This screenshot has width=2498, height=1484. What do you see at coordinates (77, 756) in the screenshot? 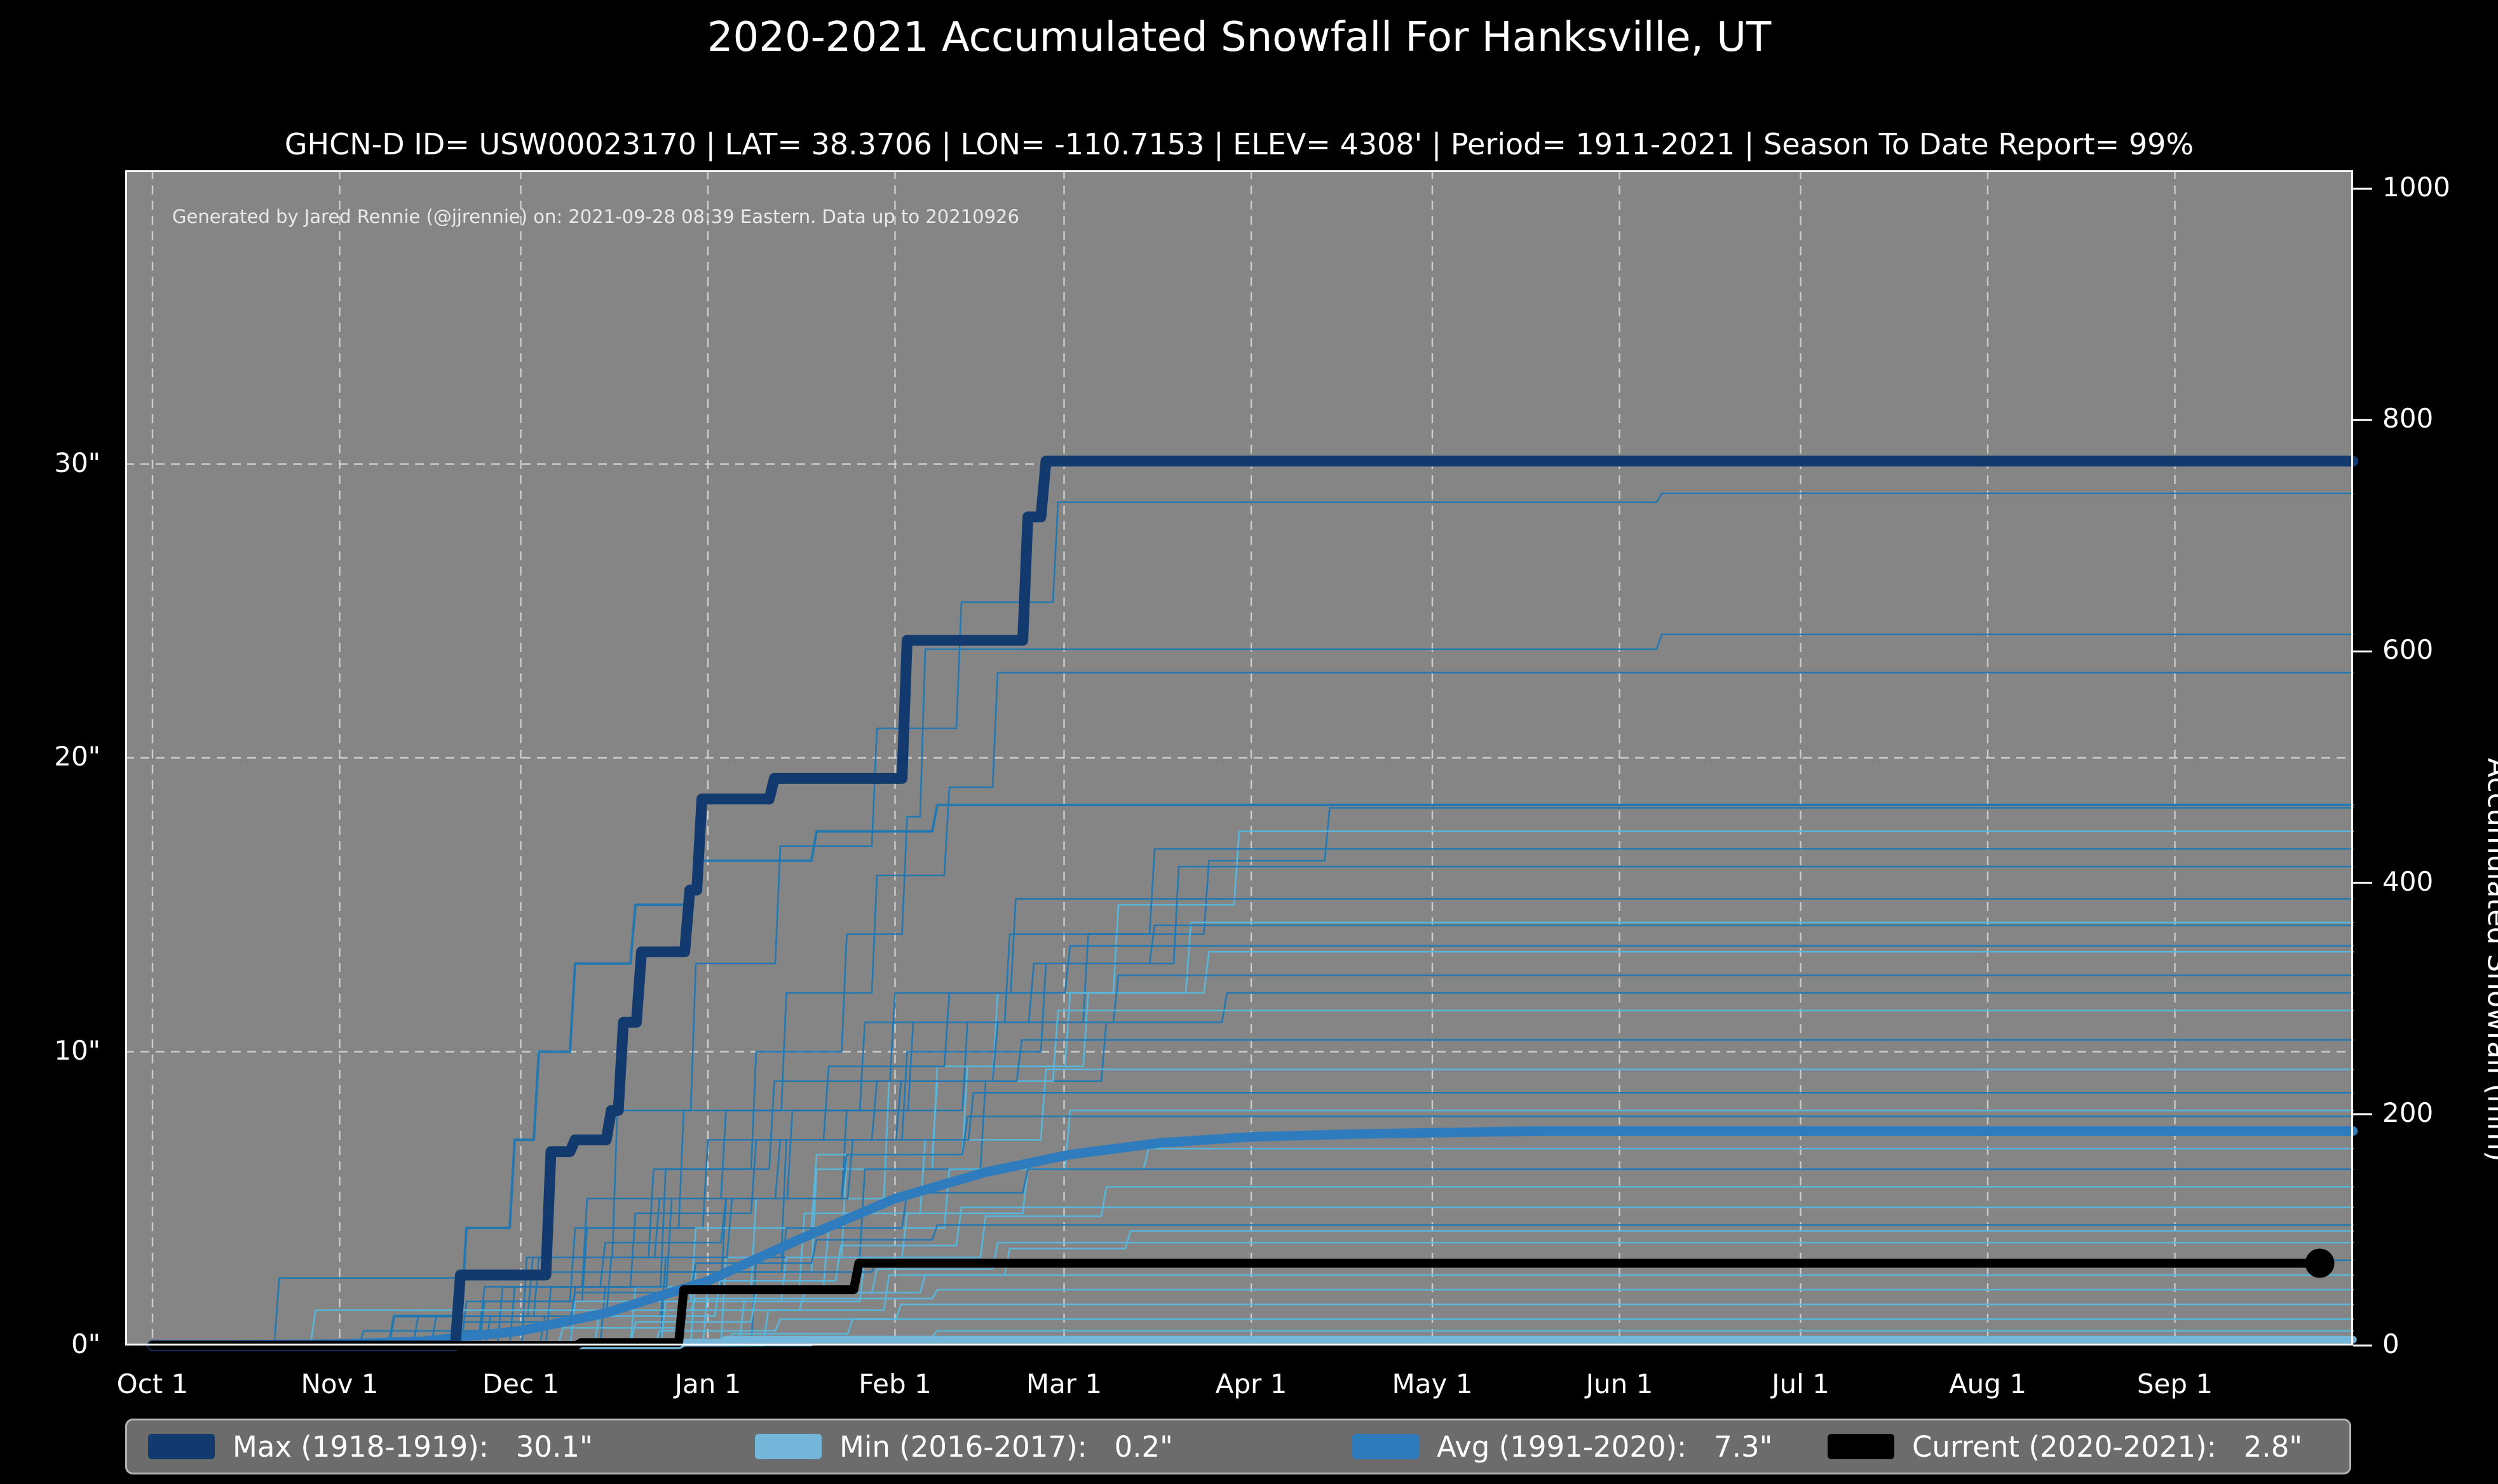
I see `y-left-tick-20: 20"` at bounding box center [77, 756].